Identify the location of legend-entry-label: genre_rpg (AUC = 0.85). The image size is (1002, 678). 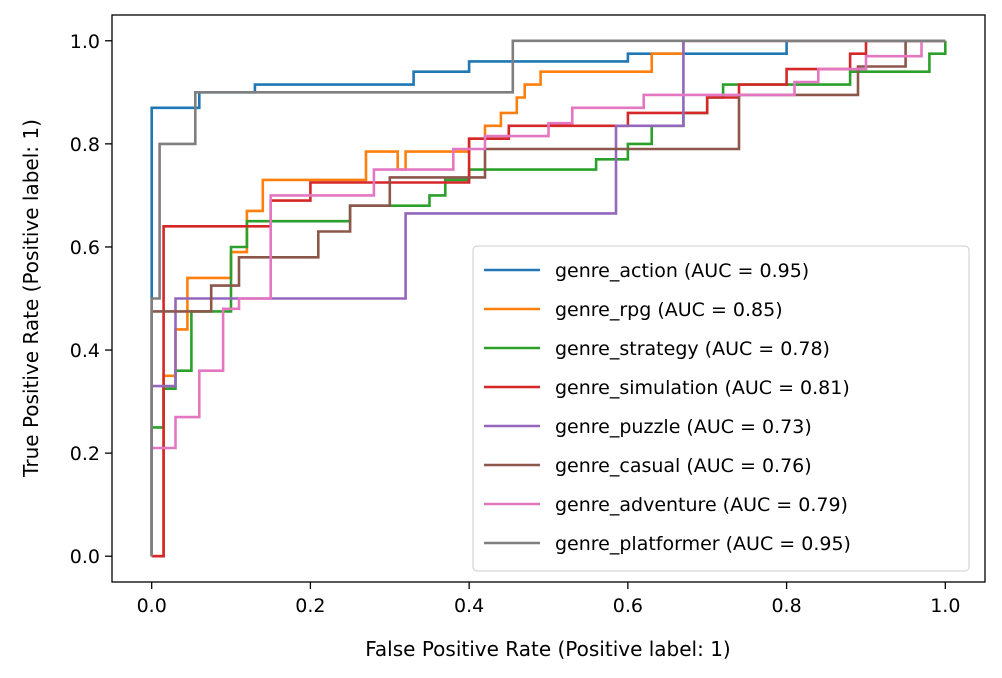
(669, 310).